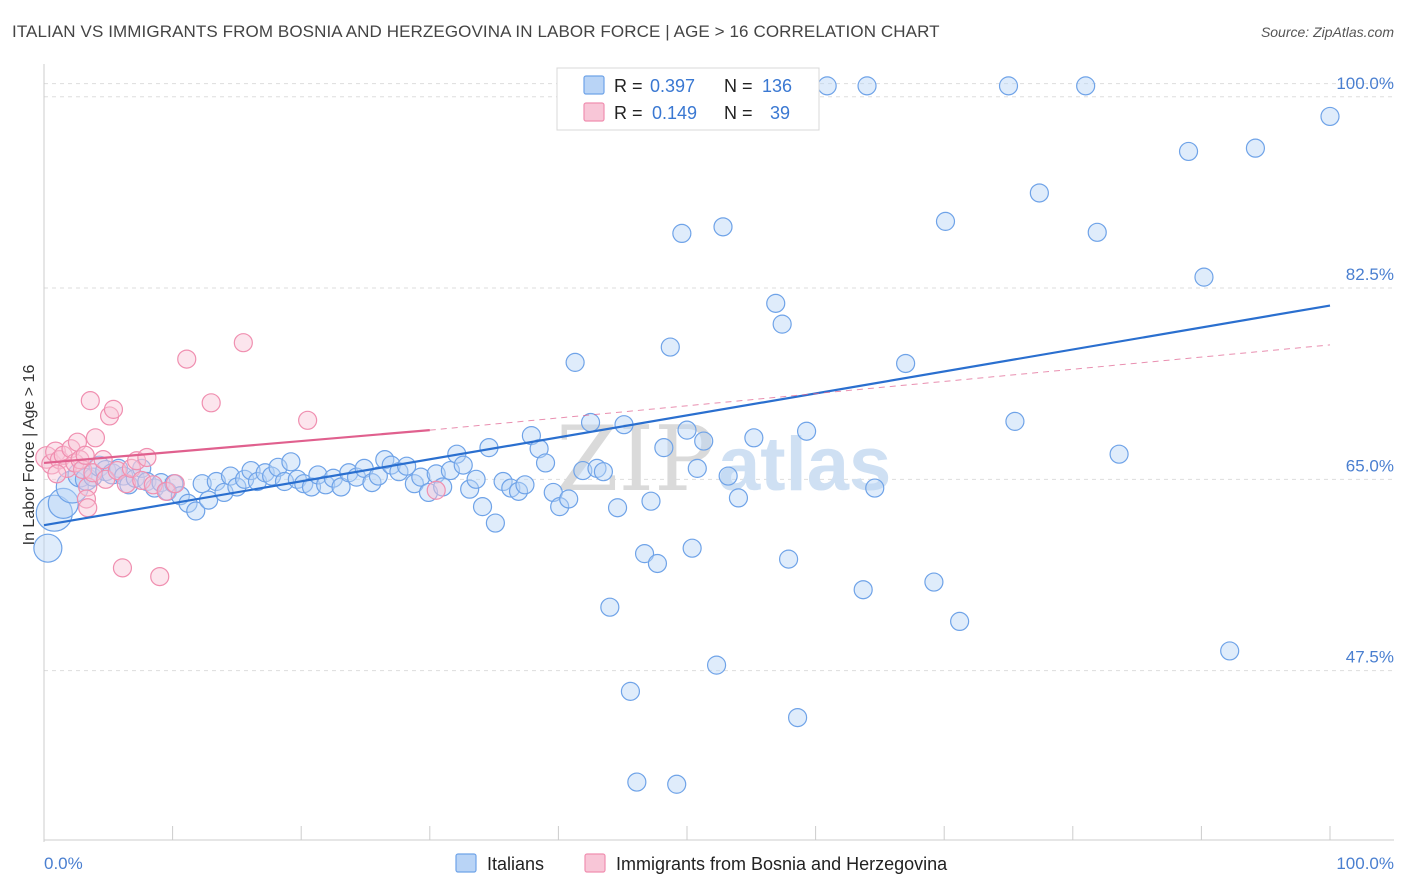 This screenshot has width=1406, height=892. What do you see at coordinates (595, 863) in the screenshot?
I see `bottom-legend-swatch-bosnia` at bounding box center [595, 863].